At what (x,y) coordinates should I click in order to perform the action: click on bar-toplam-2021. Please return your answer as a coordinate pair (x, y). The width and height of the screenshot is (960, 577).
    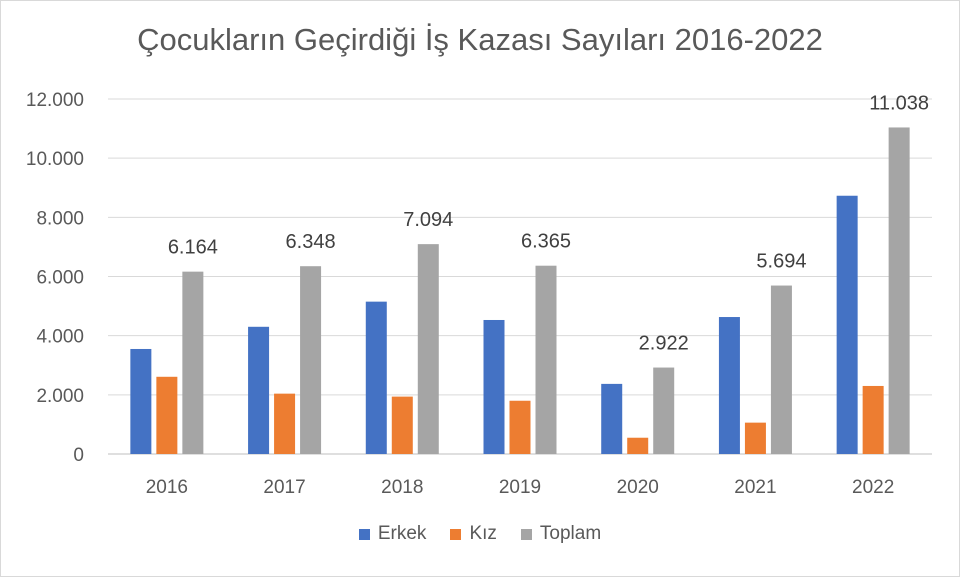
    Looking at the image, I should click on (781, 369).